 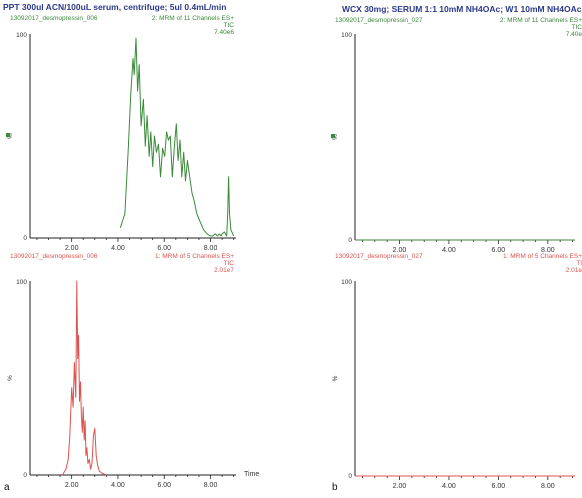 I want to click on intensity-label: 7.40e, so click(x=574, y=34).